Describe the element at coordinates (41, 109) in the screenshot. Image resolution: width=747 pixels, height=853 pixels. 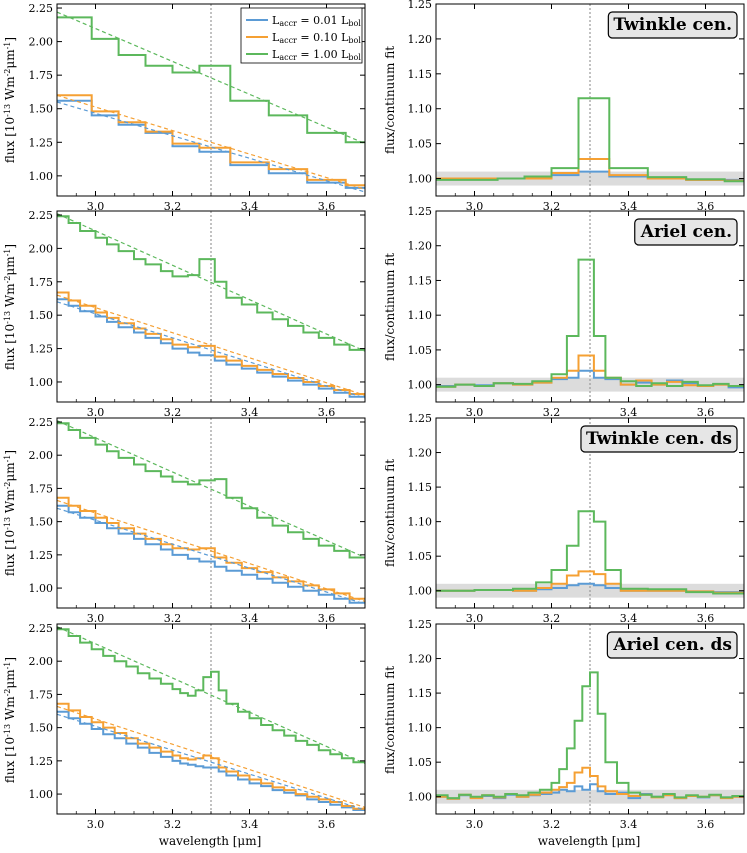
I see `panel-left-0-ytick-label-2: 1.50` at that location.